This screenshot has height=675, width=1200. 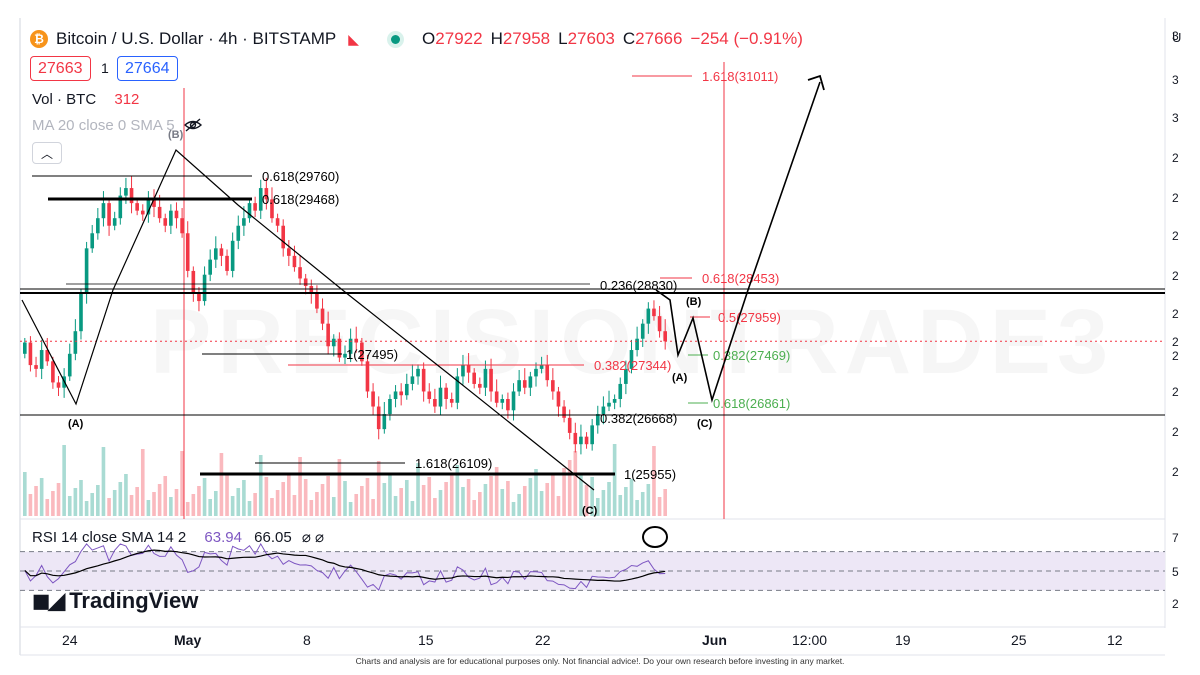 What do you see at coordinates (543, 640) in the screenshot?
I see `time-axis-tick: 22` at bounding box center [543, 640].